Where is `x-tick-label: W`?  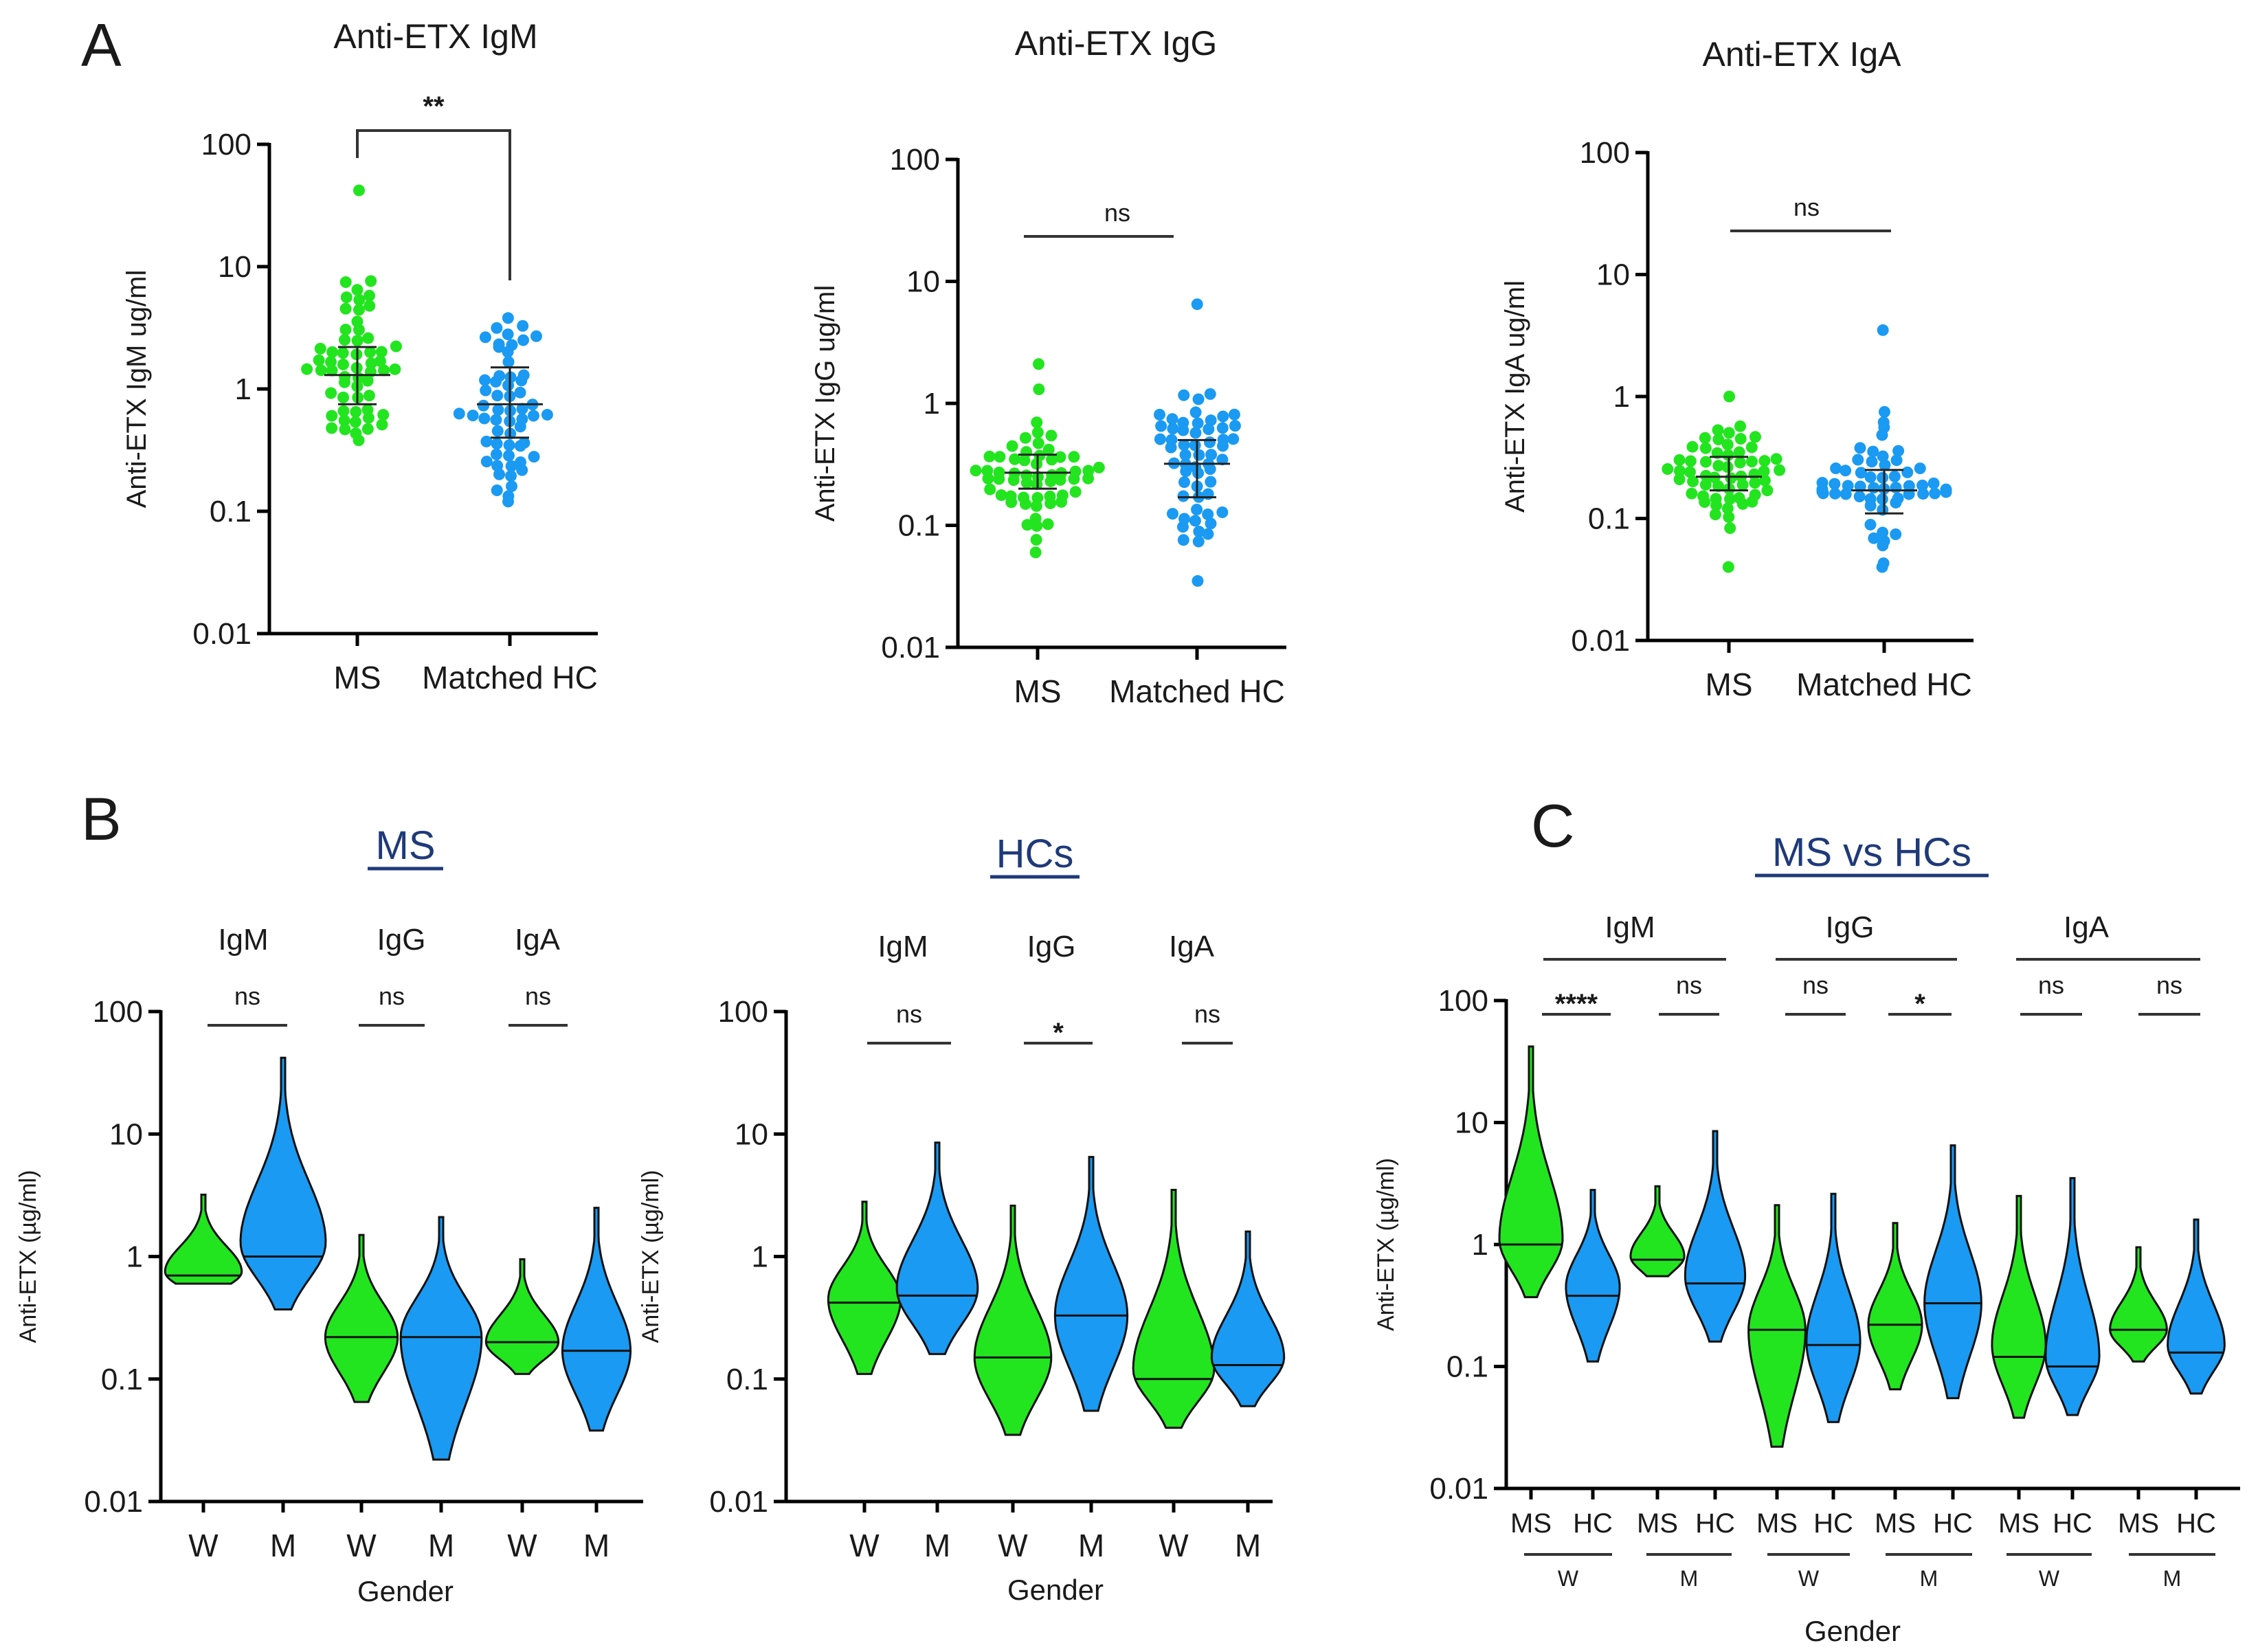
x-tick-label: W is located at coordinates (361, 1545).